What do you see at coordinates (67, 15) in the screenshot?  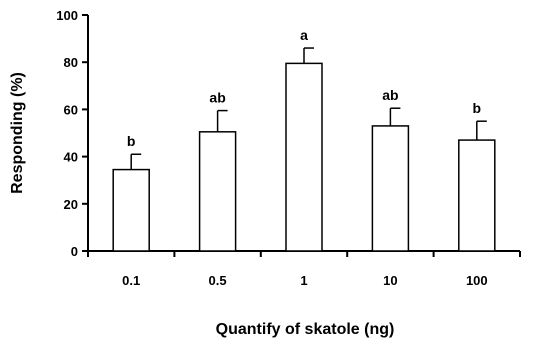 I see `y-tick-label: 100` at bounding box center [67, 15].